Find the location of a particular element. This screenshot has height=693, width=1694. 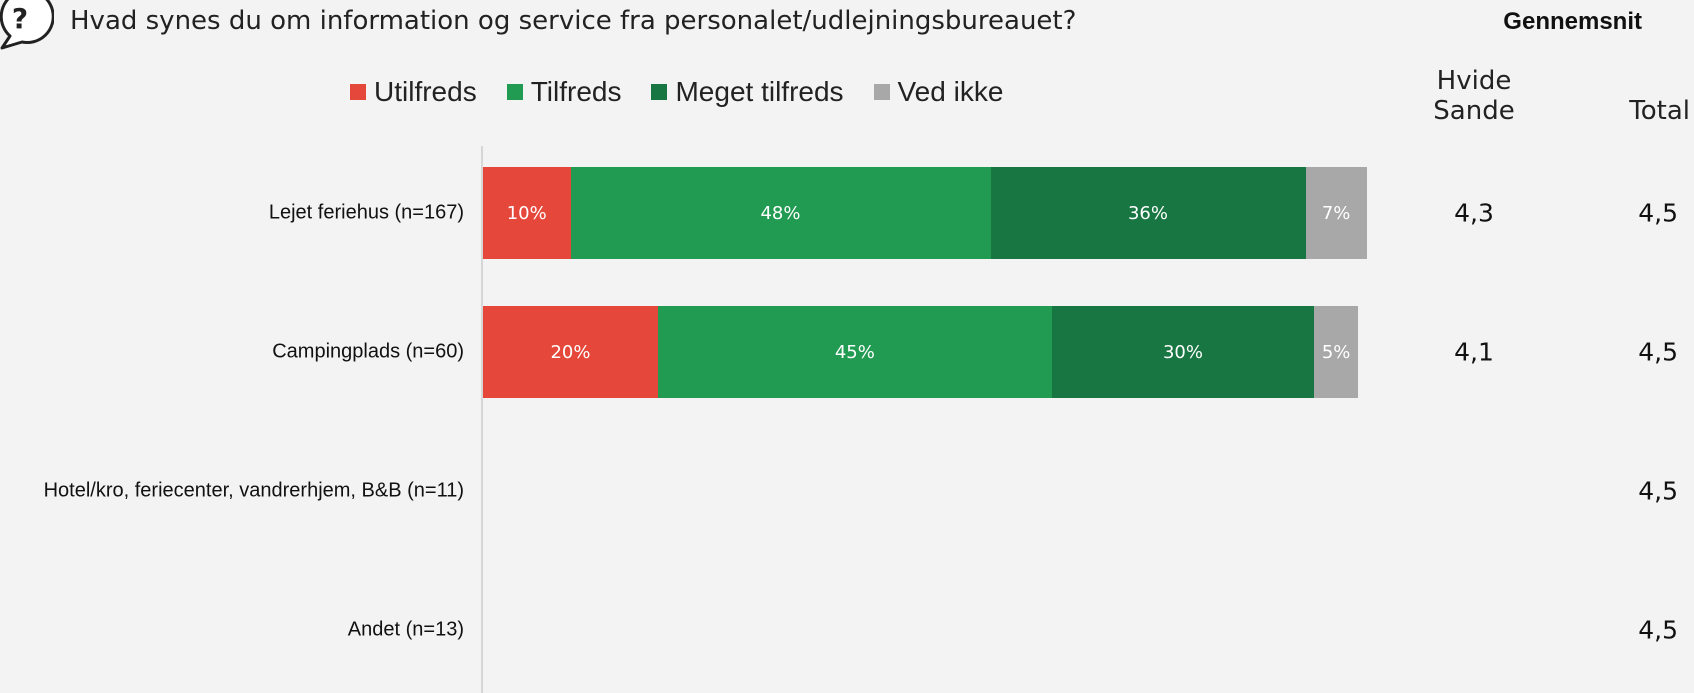

chart-legend: Utilfreds Tilfreds Meget tilfreds Ved ikke is located at coordinates (676, 92).